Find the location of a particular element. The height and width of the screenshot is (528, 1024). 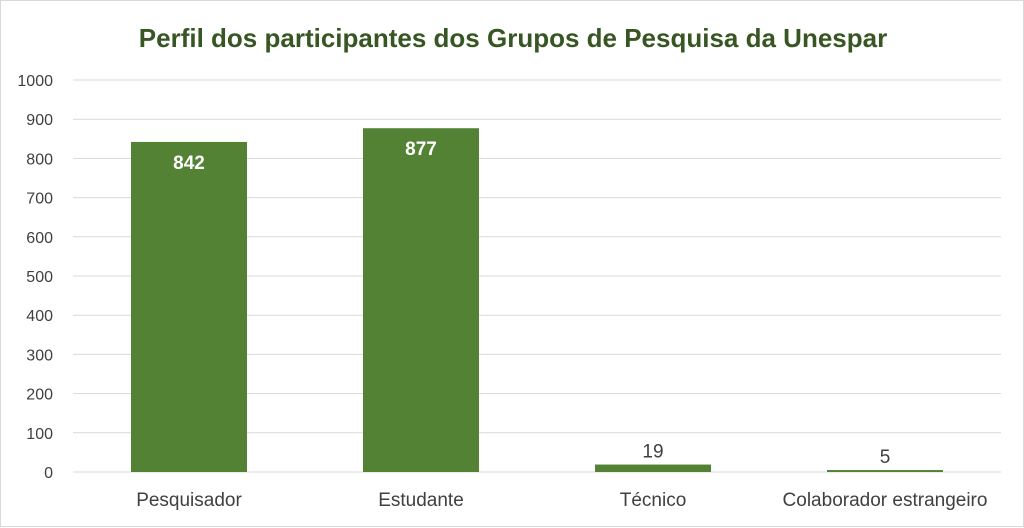

data-label: 19 is located at coordinates (652, 452).